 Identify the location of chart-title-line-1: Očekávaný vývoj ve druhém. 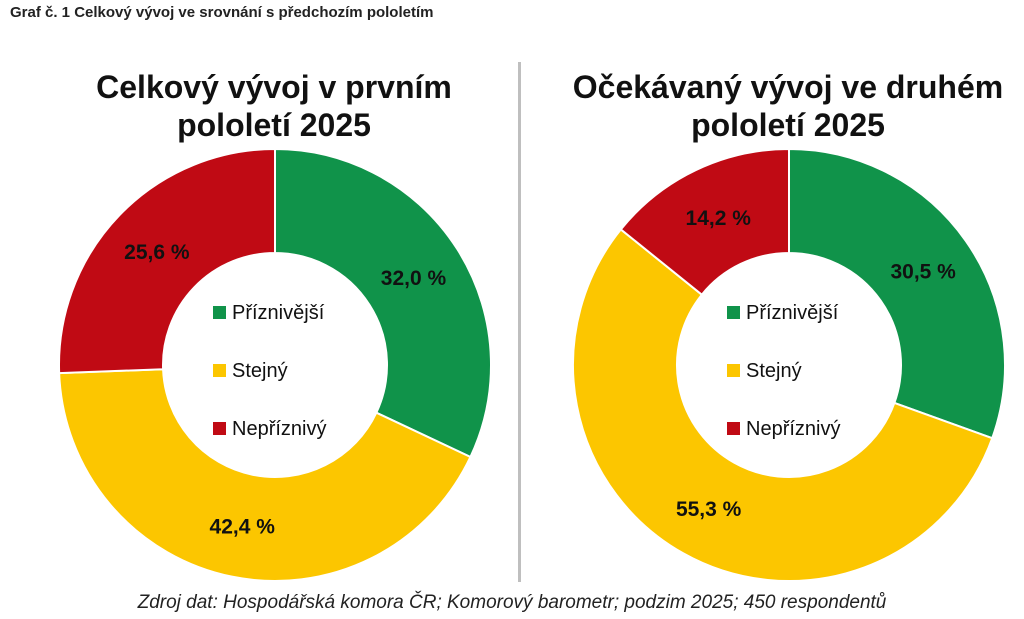
(788, 87).